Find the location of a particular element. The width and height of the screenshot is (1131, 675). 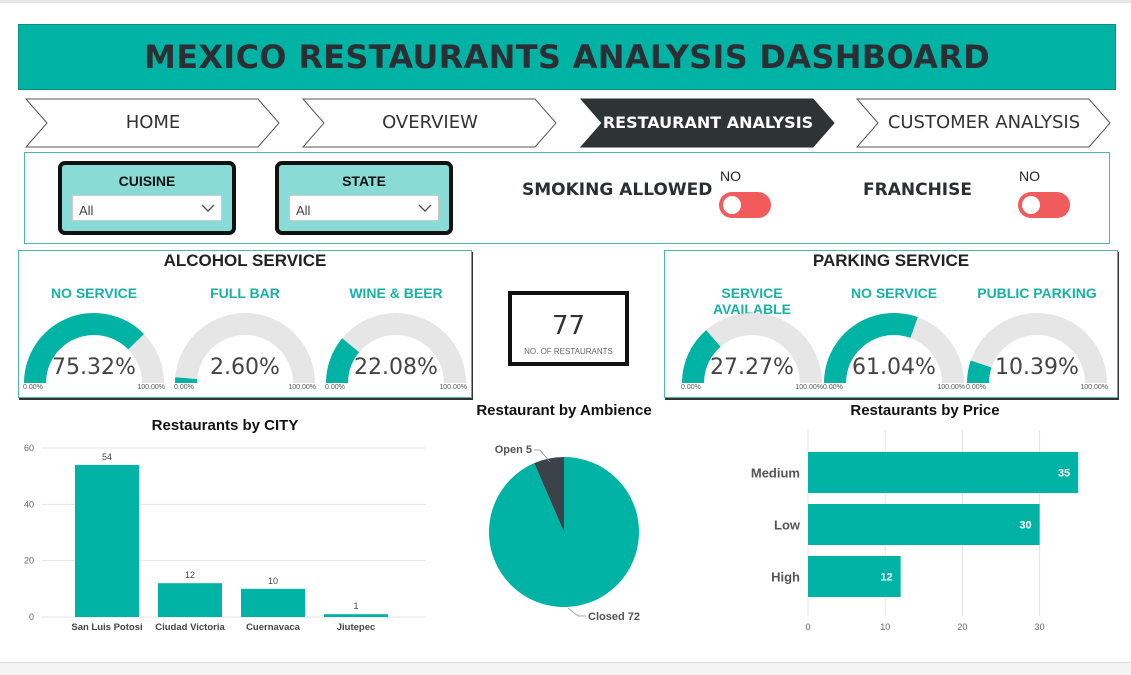

pie-slice-open is located at coordinates (549, 494).